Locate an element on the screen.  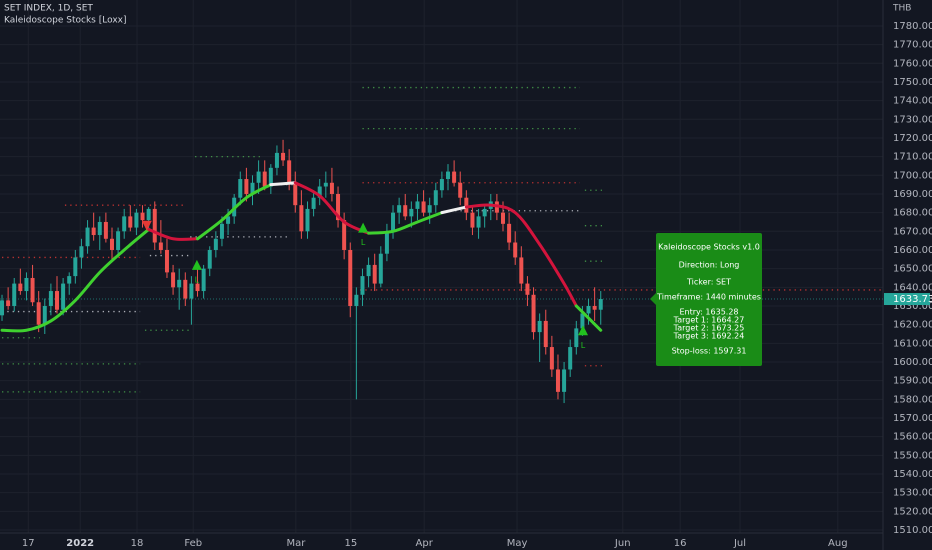
y-tick-label: 1630.00 is located at coordinates (912, 306).